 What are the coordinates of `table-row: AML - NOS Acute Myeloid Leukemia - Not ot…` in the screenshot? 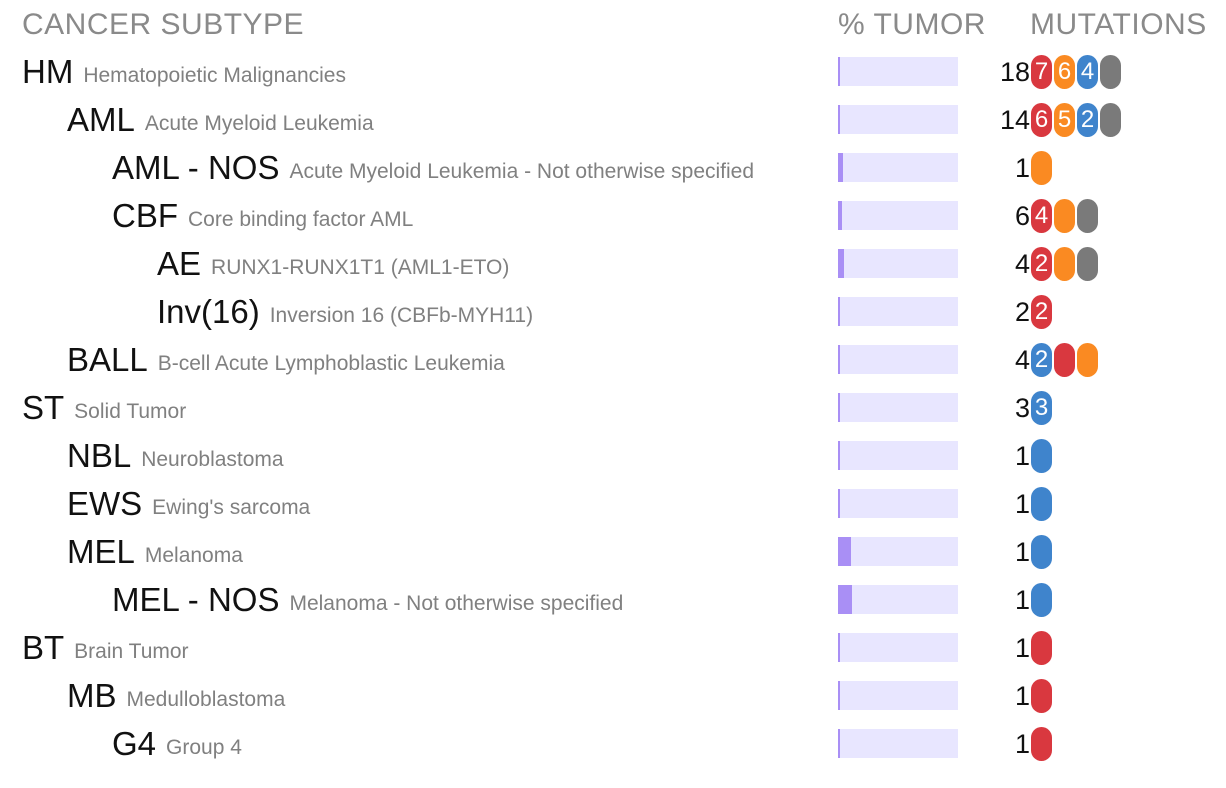 It's located at (613, 168).